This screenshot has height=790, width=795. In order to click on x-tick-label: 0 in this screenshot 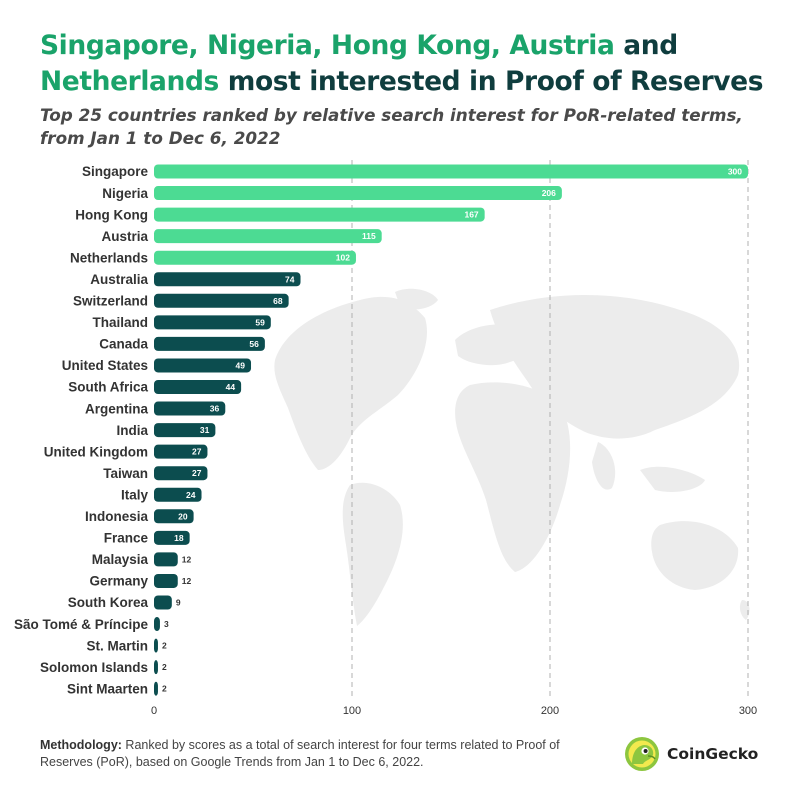, I will do `click(154, 711)`.